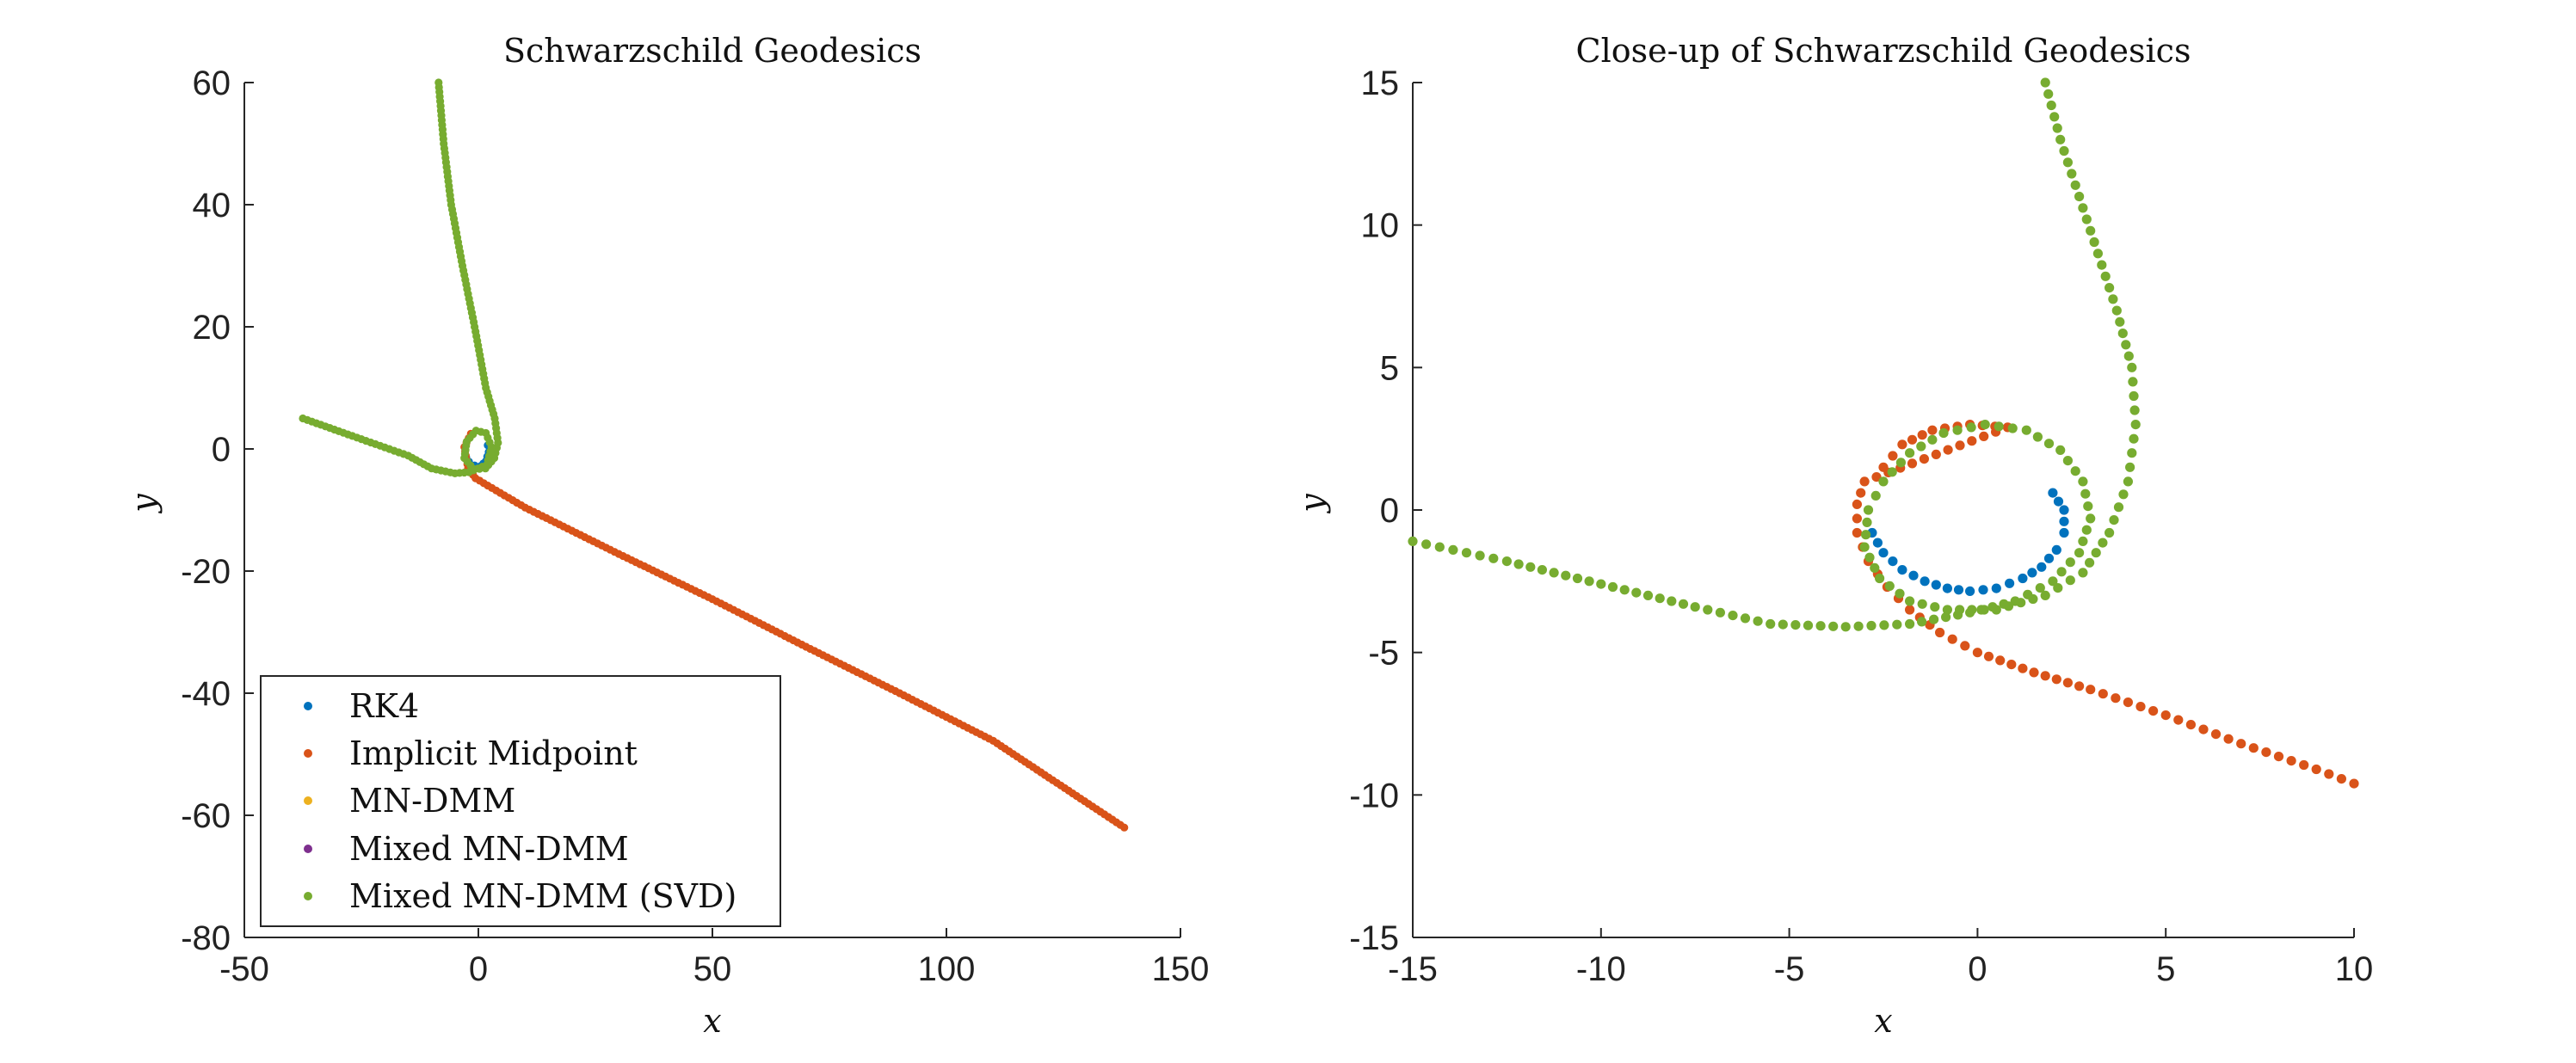 The height and width of the screenshot is (1063, 2576). What do you see at coordinates (1884, 51) in the screenshot?
I see `chart-title: Close-up of Schwarzschild Geodesics` at bounding box center [1884, 51].